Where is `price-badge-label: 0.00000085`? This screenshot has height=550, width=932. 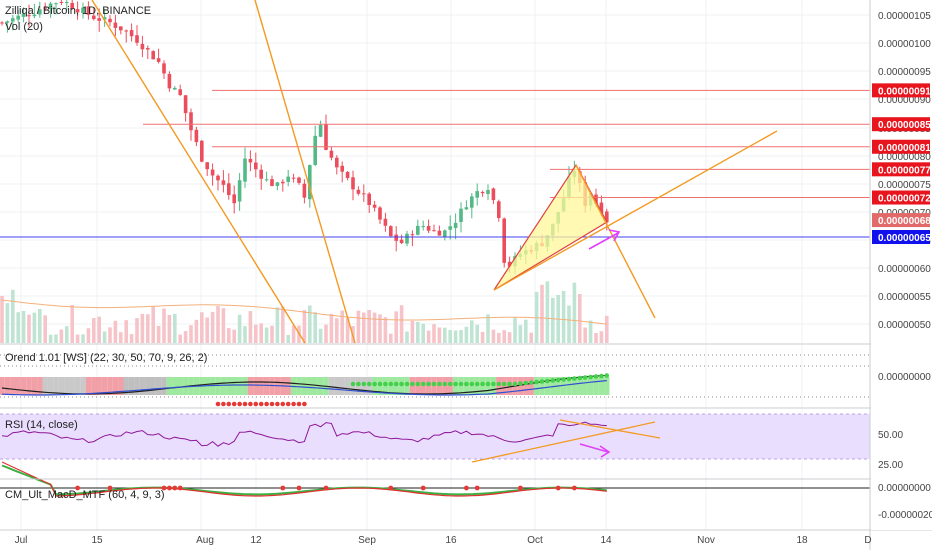 price-badge-label: 0.00000085 is located at coordinates (904, 125).